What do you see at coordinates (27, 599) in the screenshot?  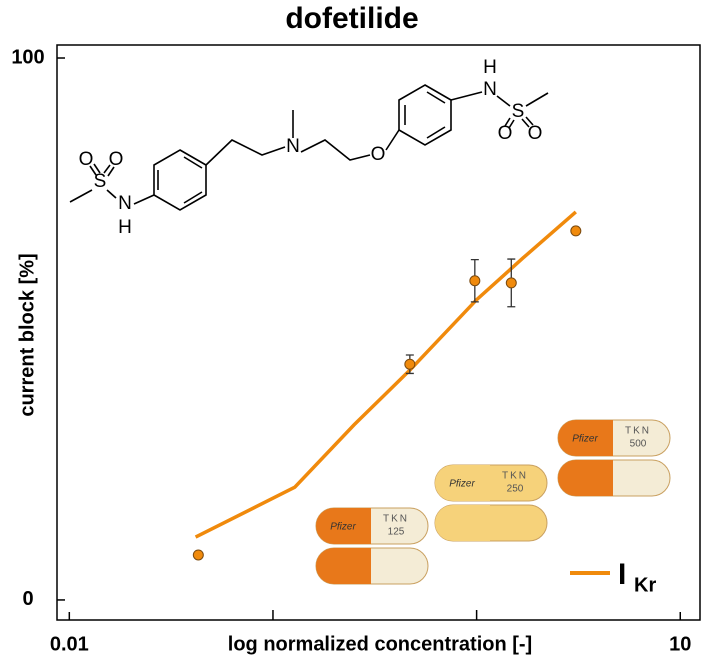 I see `y-tick-label: 0` at bounding box center [27, 599].